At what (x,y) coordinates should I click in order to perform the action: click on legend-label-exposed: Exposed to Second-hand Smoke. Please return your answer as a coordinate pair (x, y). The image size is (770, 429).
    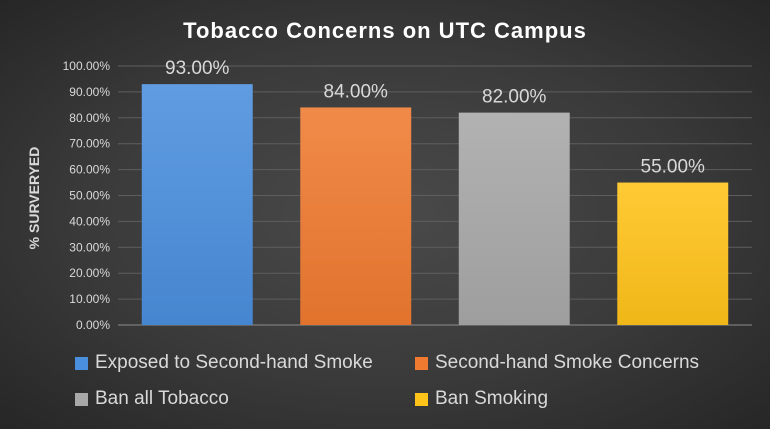
    Looking at the image, I should click on (234, 362).